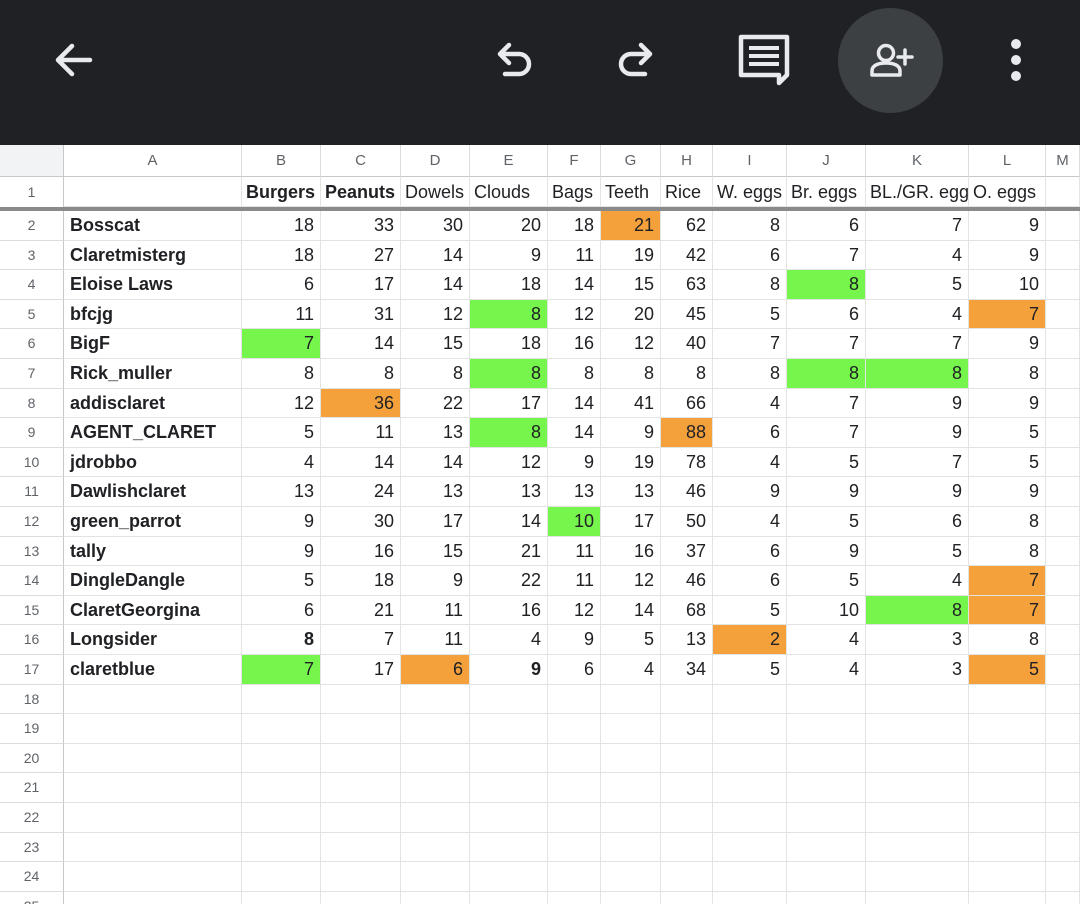 The height and width of the screenshot is (904, 1080). What do you see at coordinates (750, 403) in the screenshot?
I see `value-cell: 4` at bounding box center [750, 403].